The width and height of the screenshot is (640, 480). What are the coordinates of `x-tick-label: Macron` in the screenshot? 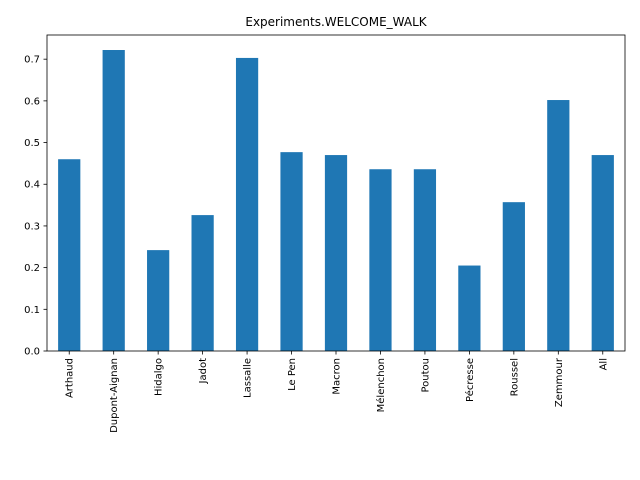 It's located at (337, 376).